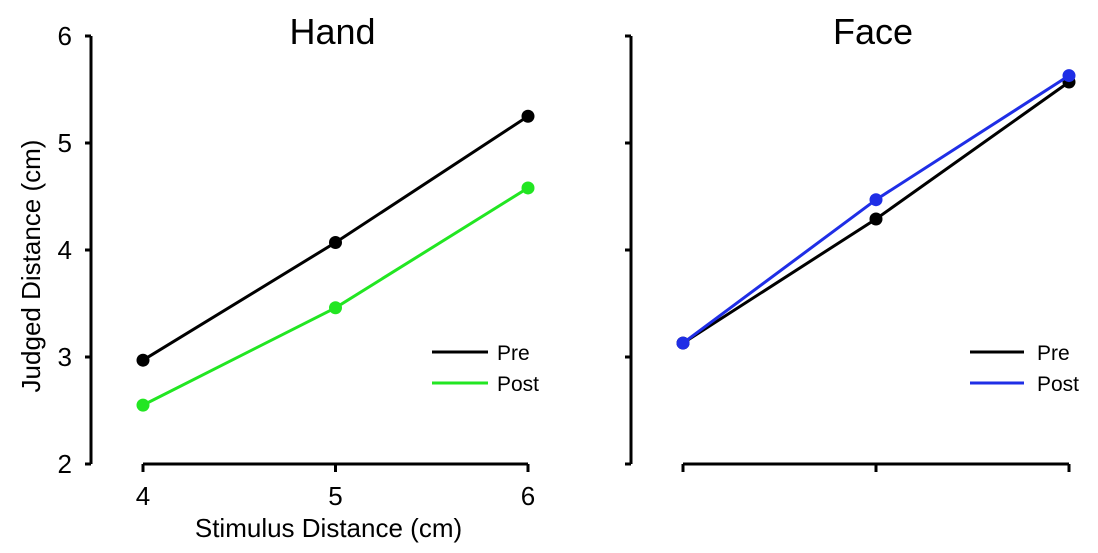  What do you see at coordinates (335, 296) in the screenshot?
I see `panel-1-series-2-line` at bounding box center [335, 296].